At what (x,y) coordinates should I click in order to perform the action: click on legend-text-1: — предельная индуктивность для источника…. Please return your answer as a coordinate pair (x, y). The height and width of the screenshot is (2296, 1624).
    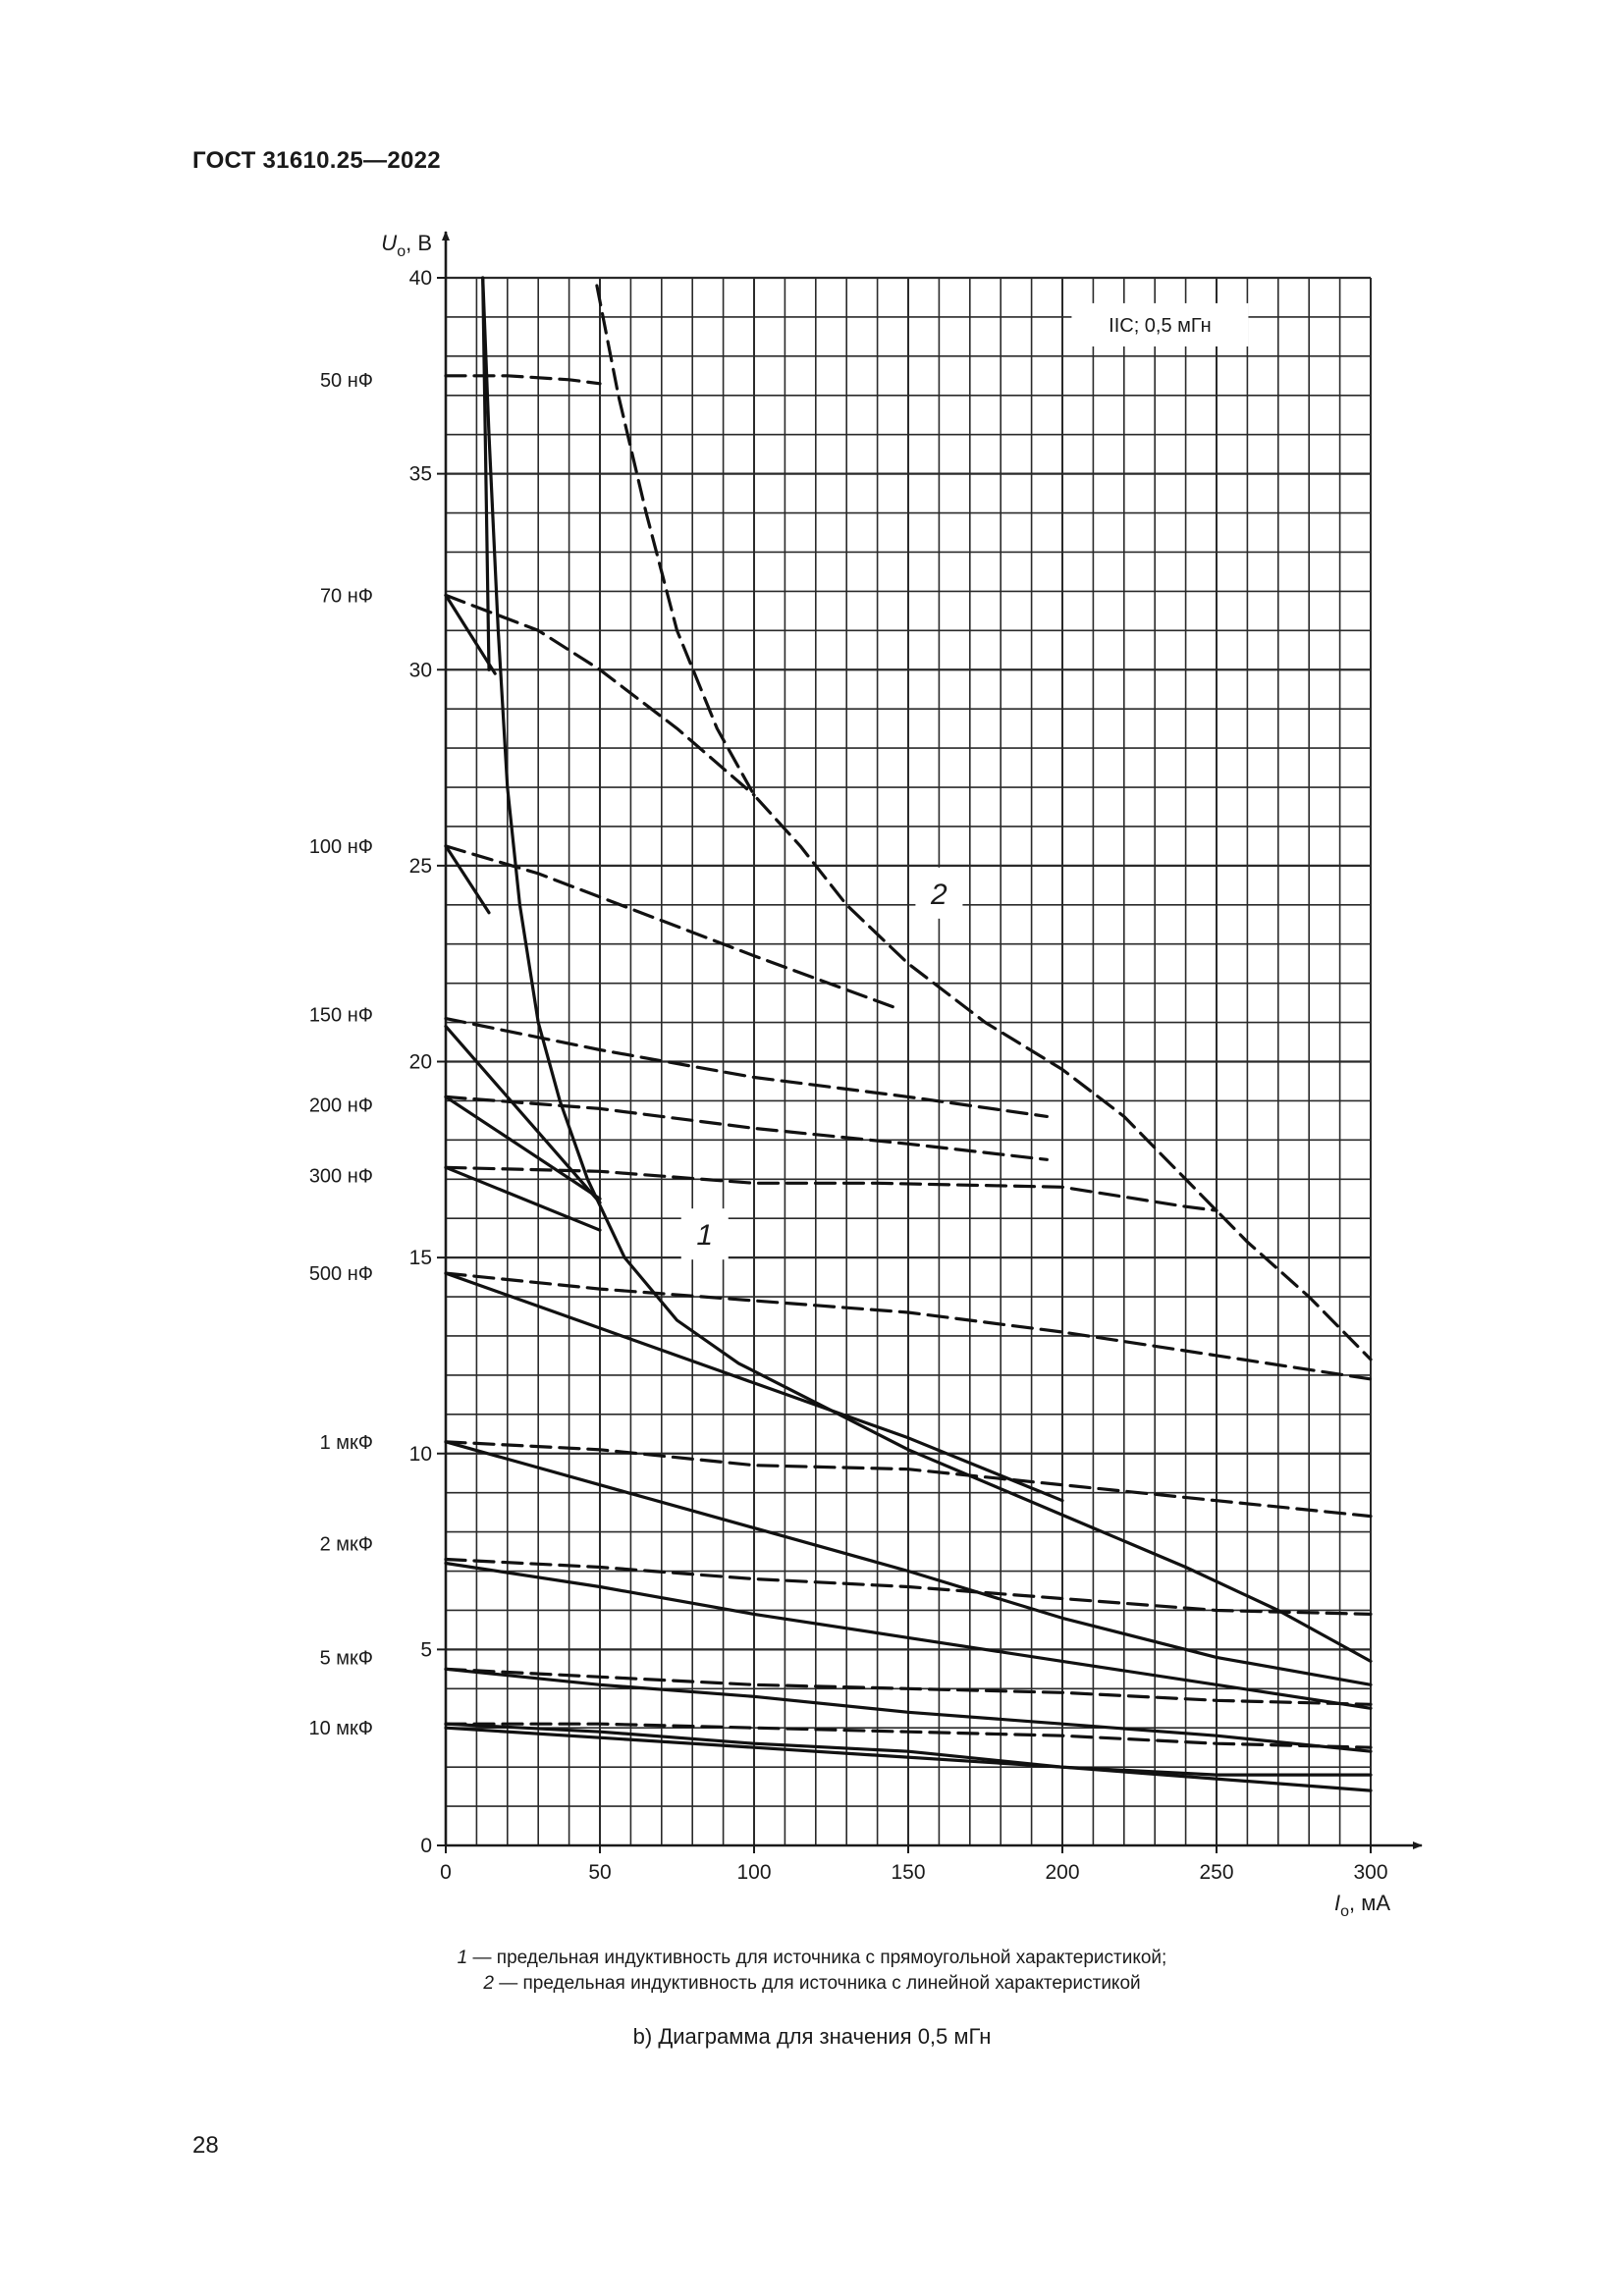
    Looking at the image, I should click on (817, 1958).